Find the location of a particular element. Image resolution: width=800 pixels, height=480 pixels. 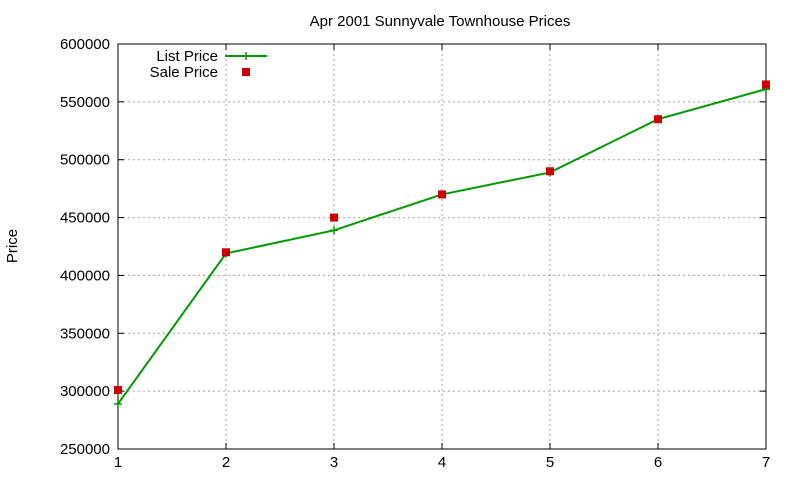

y-tick-label: 300000 is located at coordinates (85, 391).